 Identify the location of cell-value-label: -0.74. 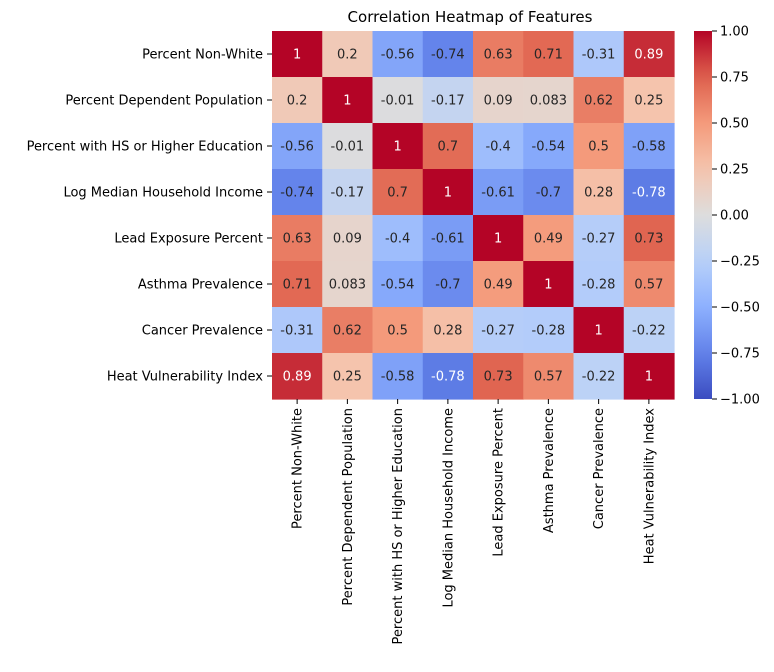
(448, 55).